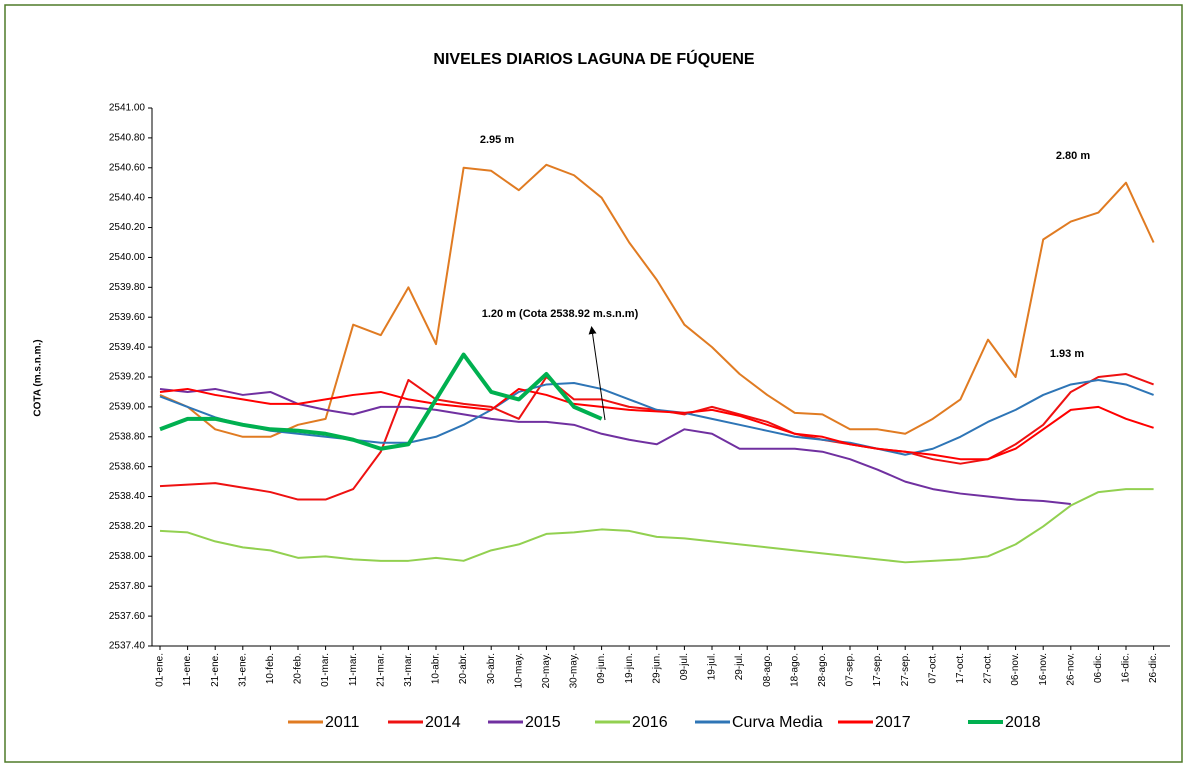 The image size is (1187, 767). Describe the element at coordinates (242, 670) in the screenshot. I see `x-tick-label: 31-ene.` at that location.